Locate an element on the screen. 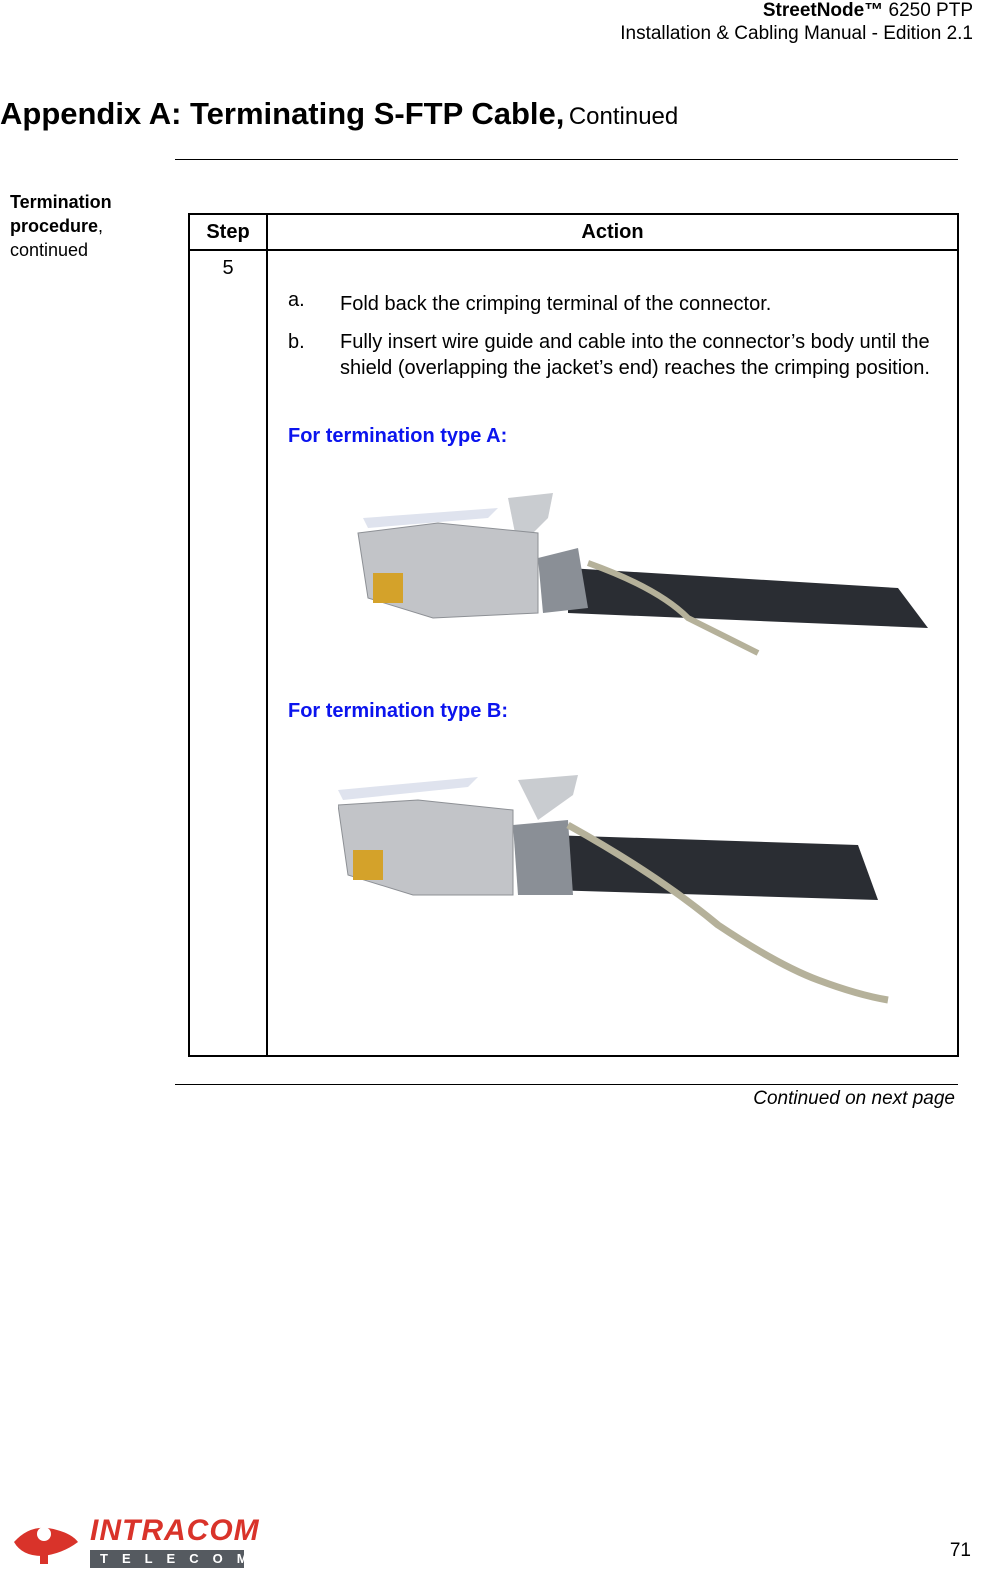  logo-mark is located at coordinates (46, 1545).